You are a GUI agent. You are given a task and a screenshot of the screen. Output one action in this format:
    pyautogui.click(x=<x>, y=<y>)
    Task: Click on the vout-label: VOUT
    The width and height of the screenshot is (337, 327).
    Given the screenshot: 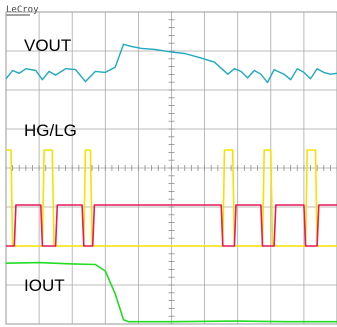 What is the action you would take?
    pyautogui.click(x=47, y=45)
    